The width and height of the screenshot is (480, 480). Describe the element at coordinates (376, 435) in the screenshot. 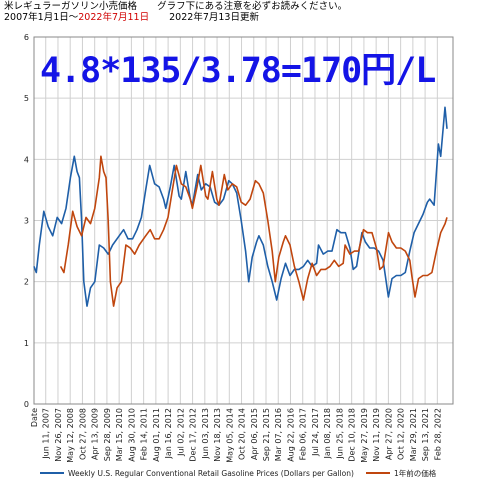

I see `x-tick-label: Nov 11, 2019` at that location.